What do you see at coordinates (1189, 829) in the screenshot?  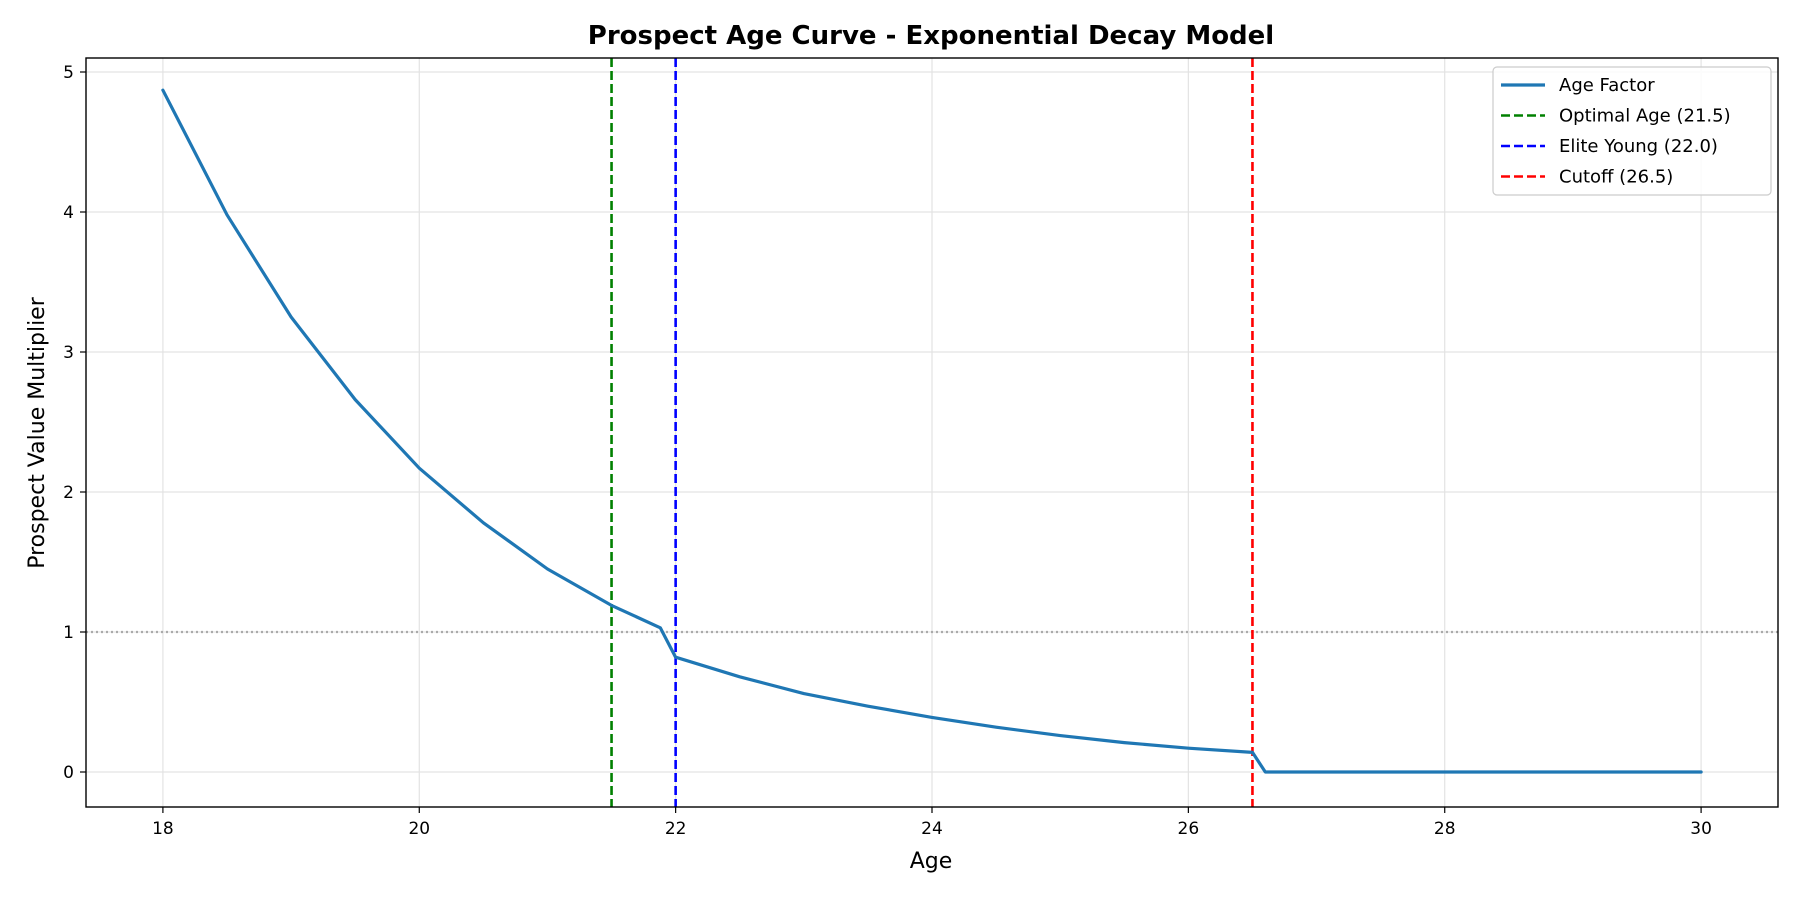 I see `x-tick-label: 26` at bounding box center [1189, 829].